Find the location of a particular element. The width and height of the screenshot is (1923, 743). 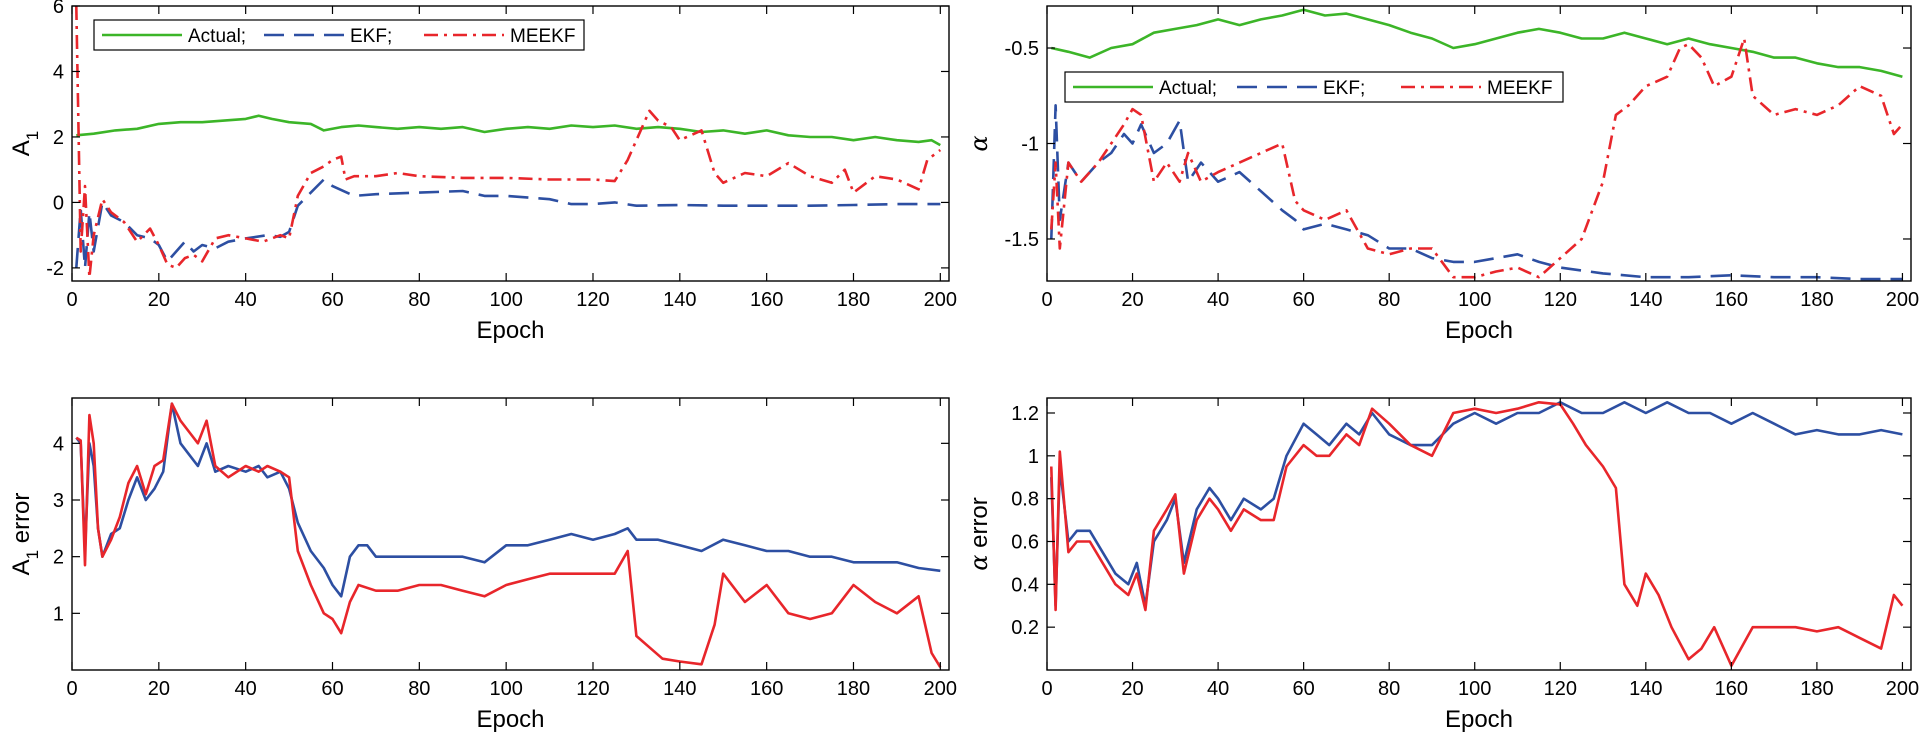

y-tick-label: 6 is located at coordinates (58, 9).